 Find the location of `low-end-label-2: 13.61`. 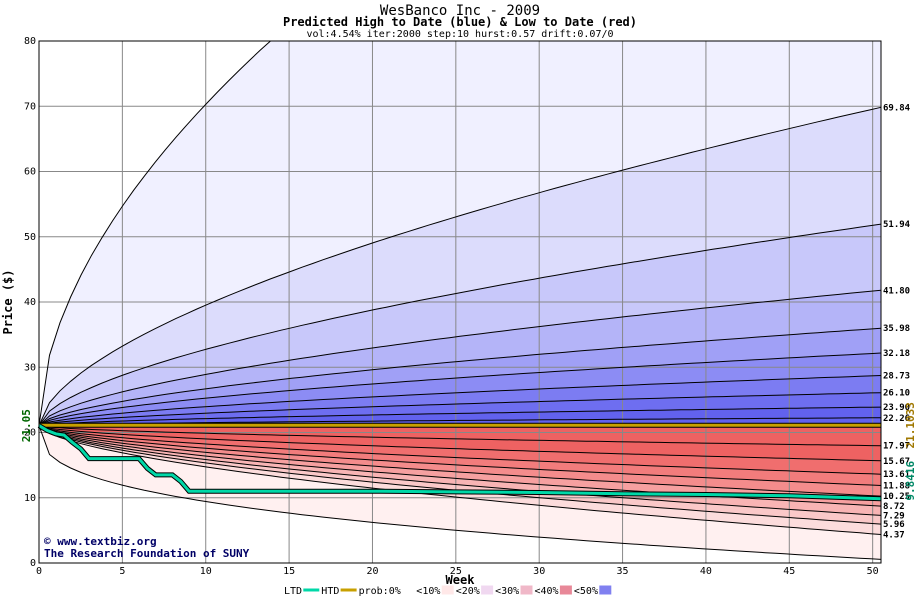

low-end-label-2: 13.61 is located at coordinates (896, 475).